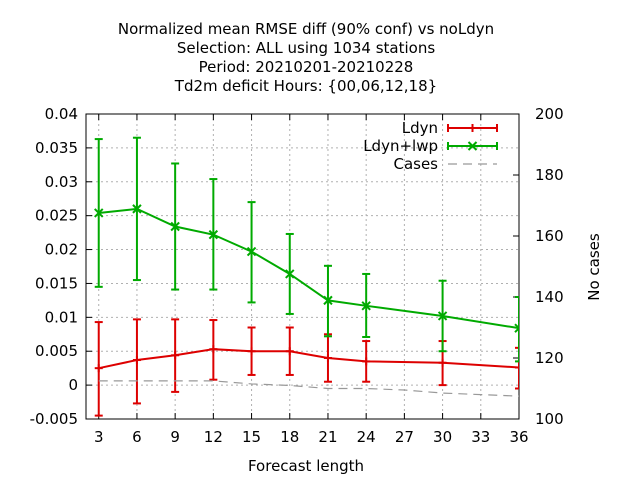 The image size is (640, 480). I want to click on x-tick-label: 21, so click(327, 437).